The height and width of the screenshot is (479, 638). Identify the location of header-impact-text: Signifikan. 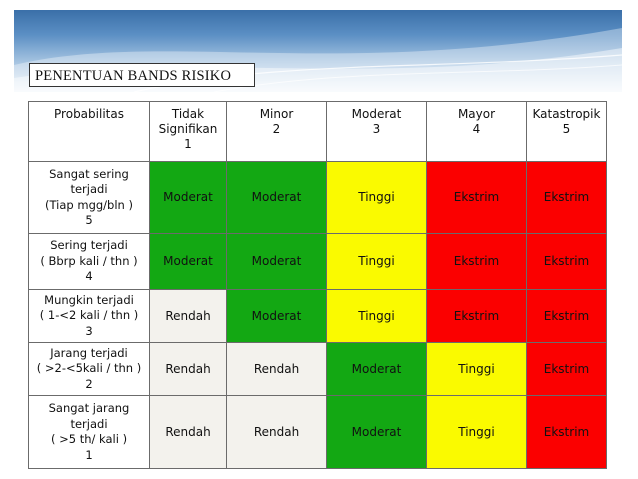
(188, 129).